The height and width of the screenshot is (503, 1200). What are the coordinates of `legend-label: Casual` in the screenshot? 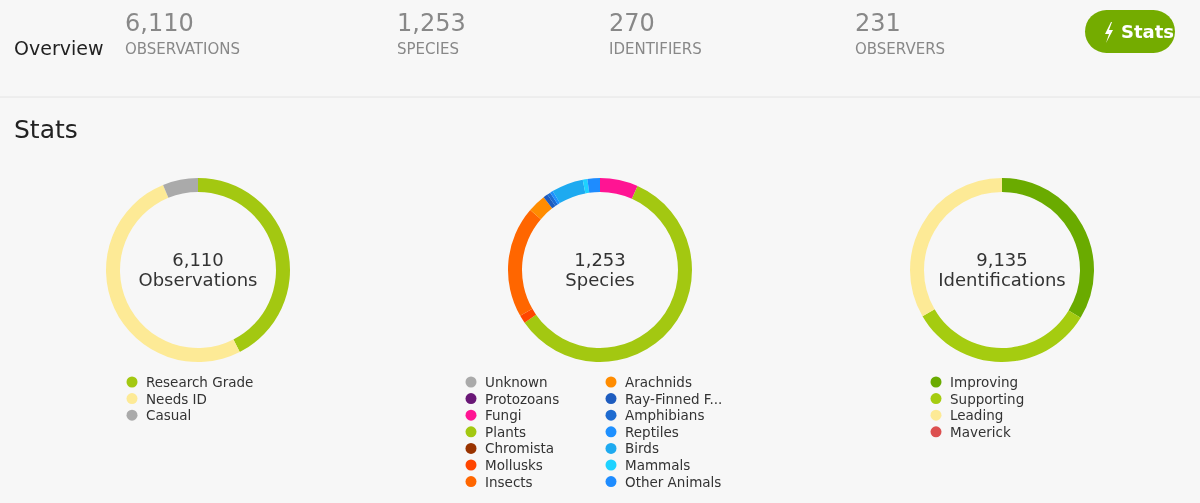 It's located at (169, 415).